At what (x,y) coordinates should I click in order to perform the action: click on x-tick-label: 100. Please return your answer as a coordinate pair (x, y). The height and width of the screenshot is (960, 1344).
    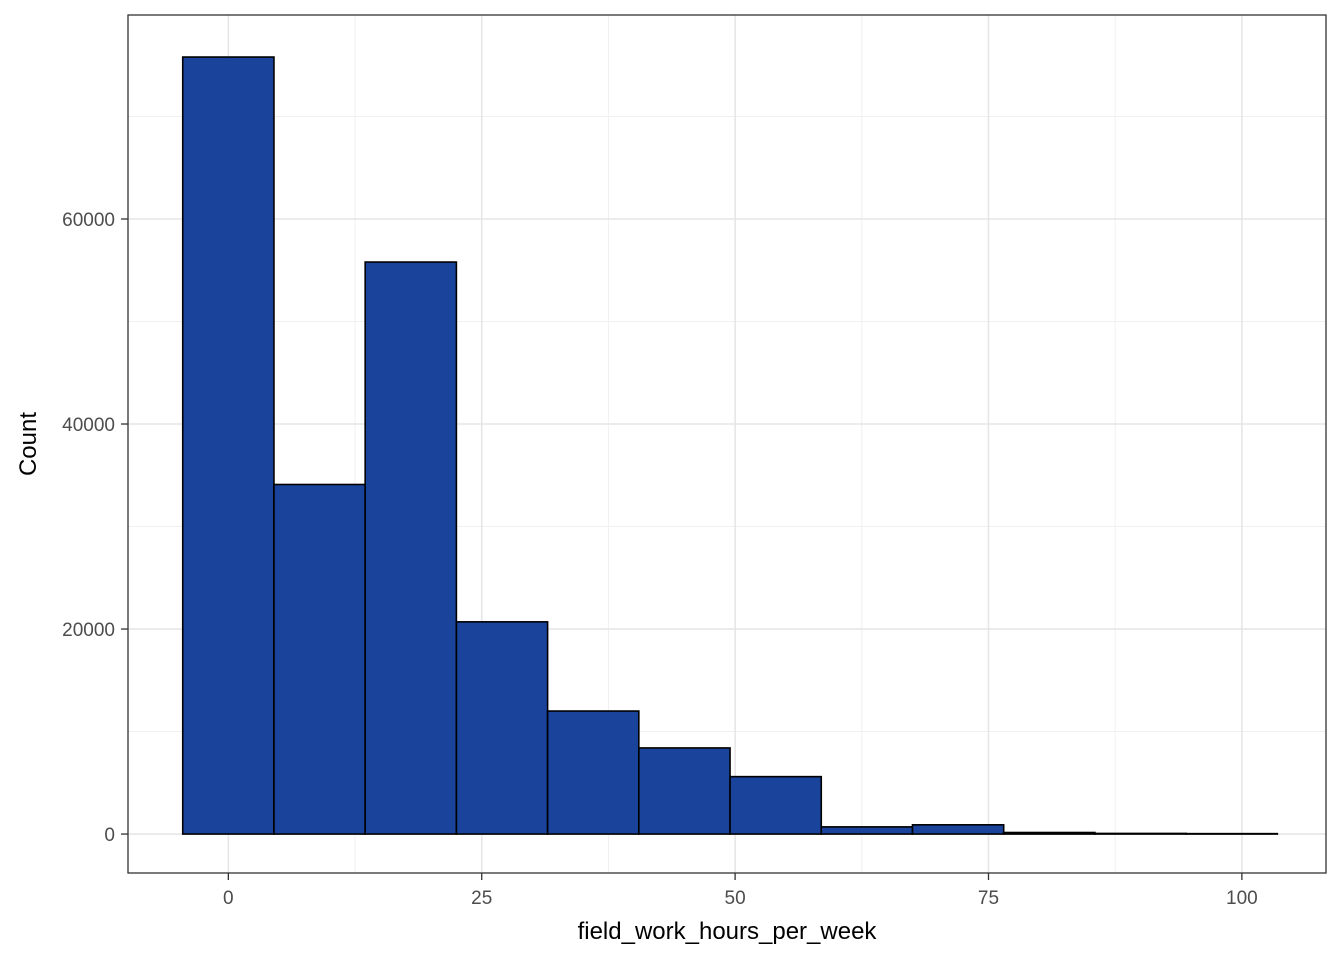
    Looking at the image, I should click on (1242, 898).